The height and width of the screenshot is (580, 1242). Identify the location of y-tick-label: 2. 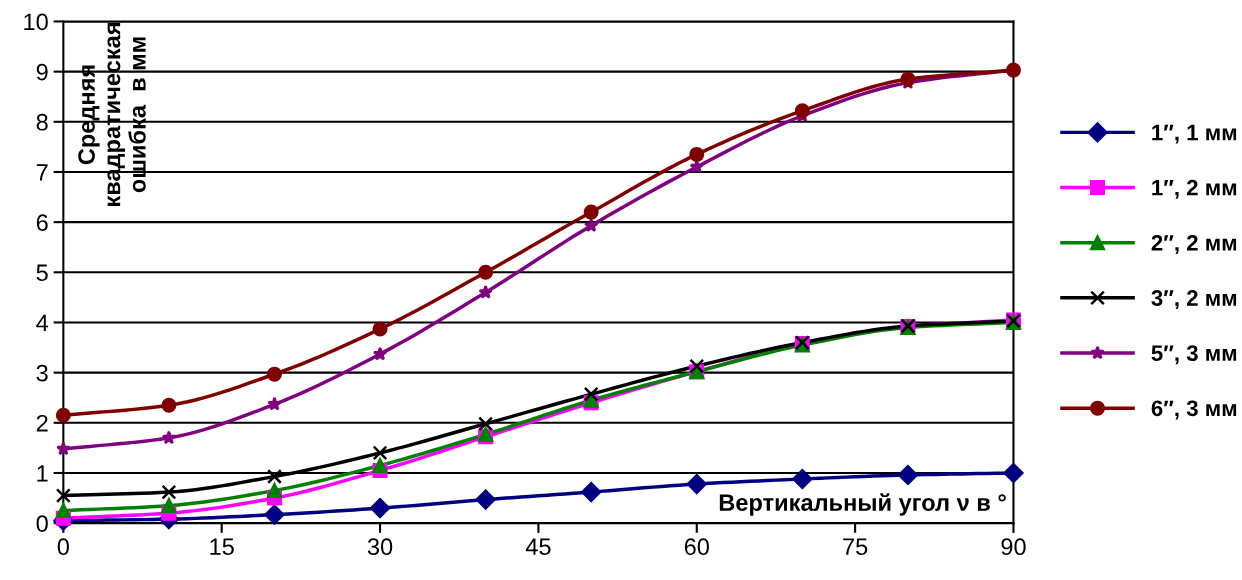
(42, 423).